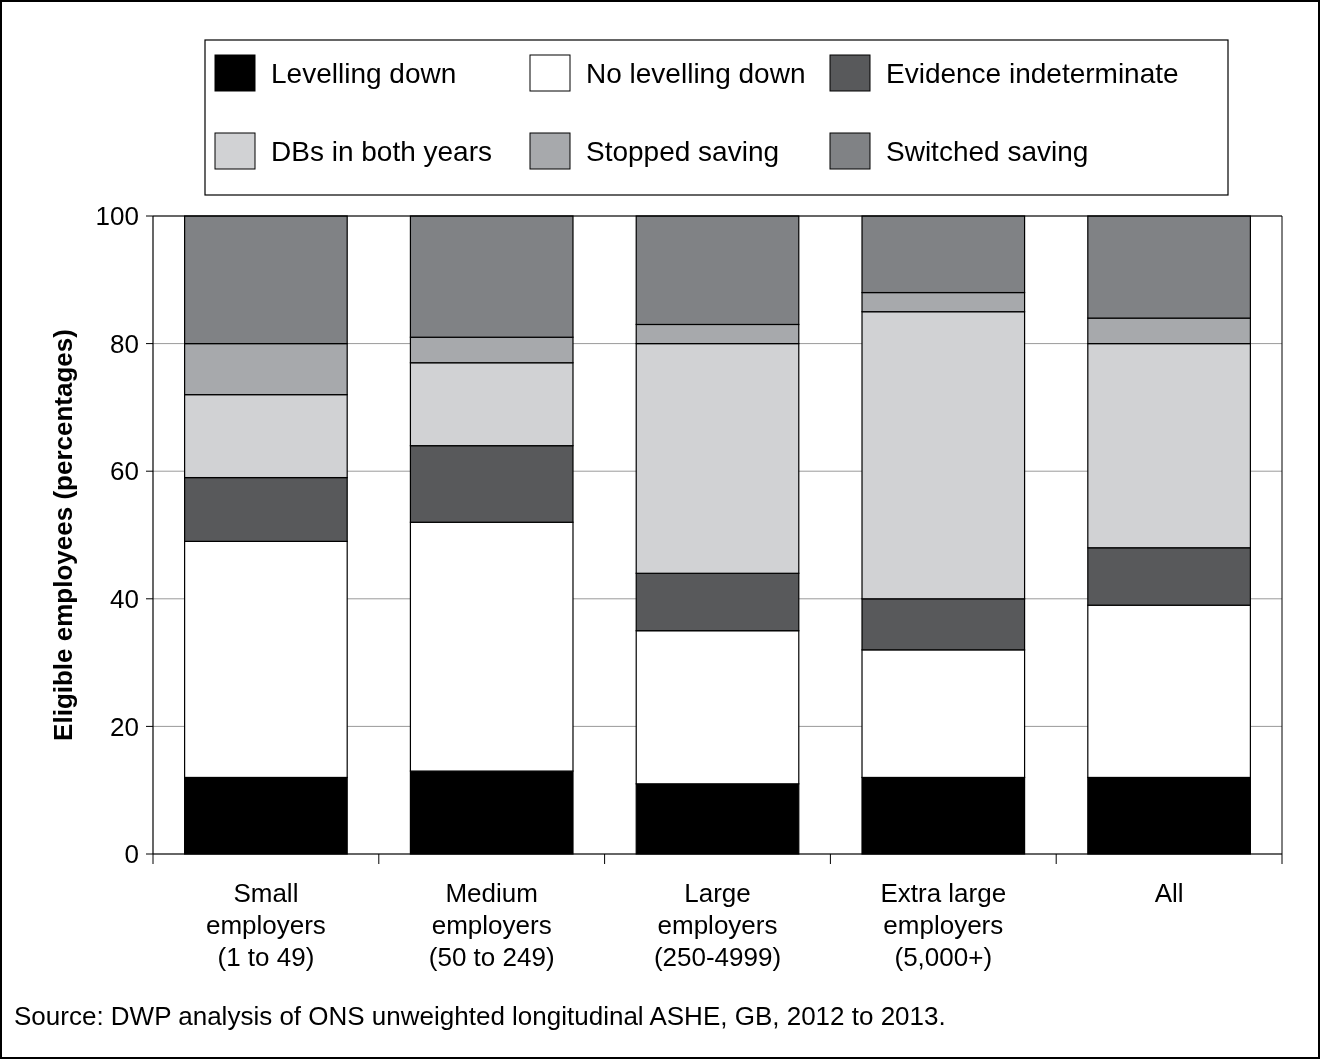 Image resolution: width=1320 pixels, height=1059 pixels. Describe the element at coordinates (480, 1016) in the screenshot. I see `source-note: Source: DWP analysis of ONS unweighted longitudinal ASHE, GB, 2012 to 2013.` at that location.